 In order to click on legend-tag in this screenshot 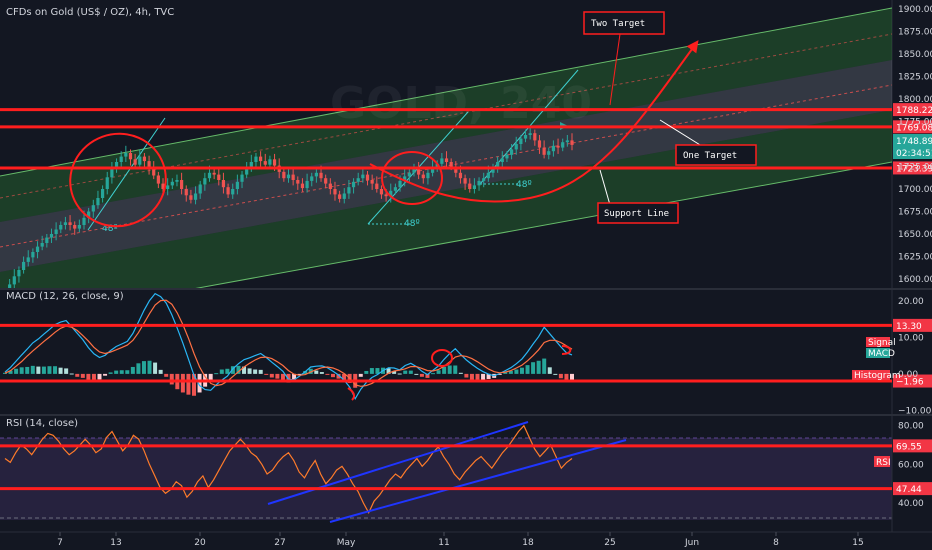, I will do `click(878, 342)`.